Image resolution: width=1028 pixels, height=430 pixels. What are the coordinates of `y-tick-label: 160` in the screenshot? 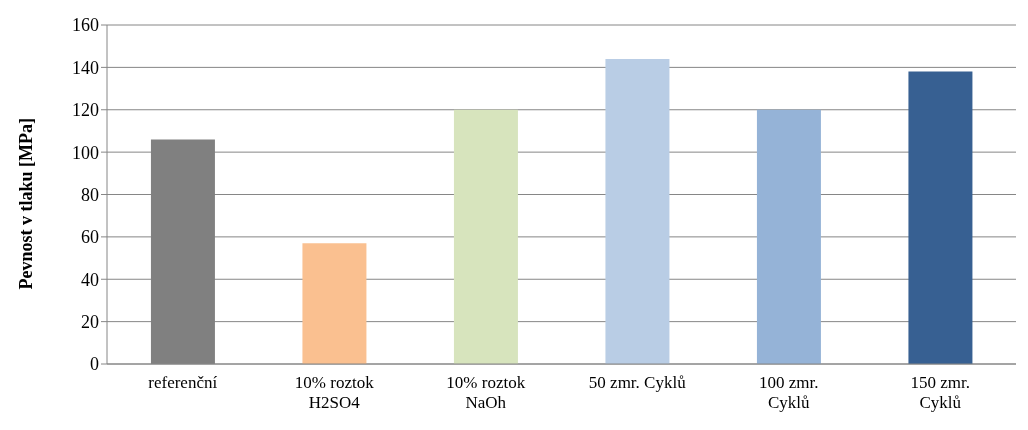 It's located at (85, 25).